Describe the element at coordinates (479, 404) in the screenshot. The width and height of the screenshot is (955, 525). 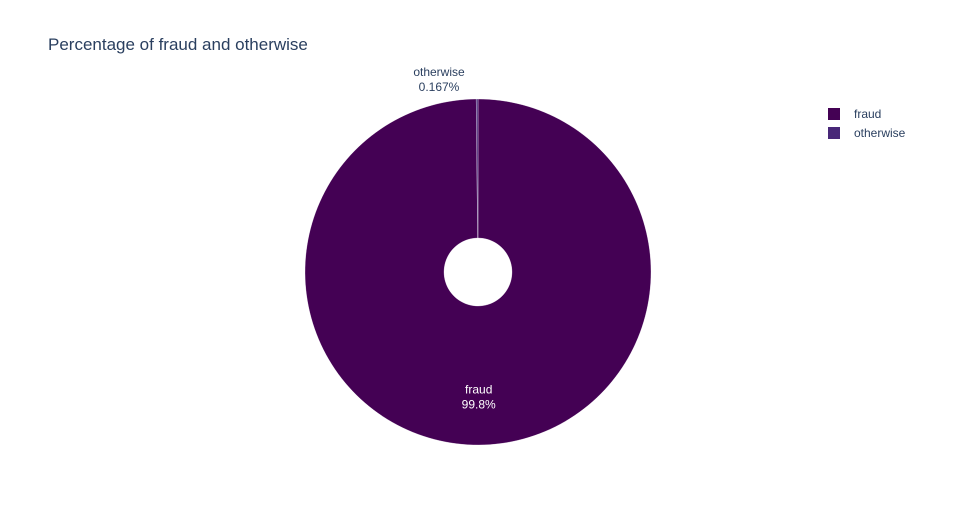
I see `slice-value-fraud: 99.8%` at that location.